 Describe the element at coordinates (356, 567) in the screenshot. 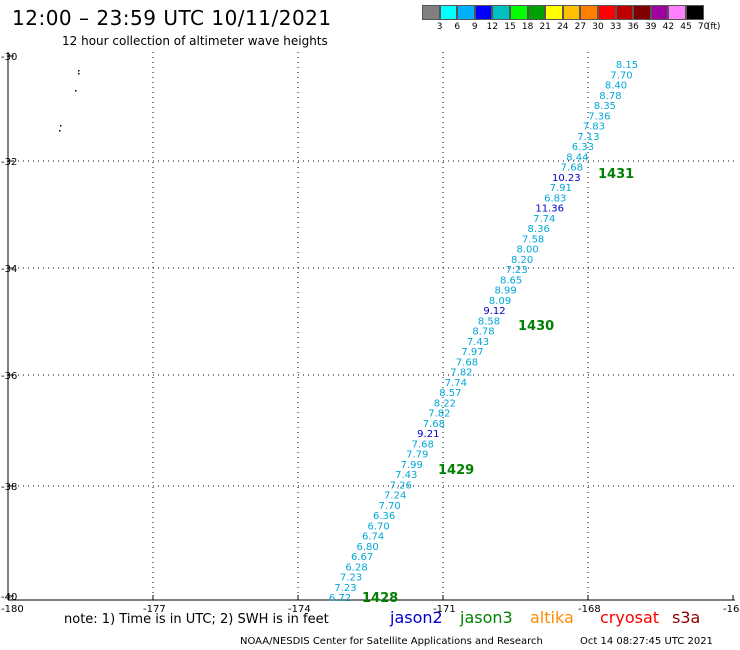

I see `wave-height-value: 6.28` at that location.